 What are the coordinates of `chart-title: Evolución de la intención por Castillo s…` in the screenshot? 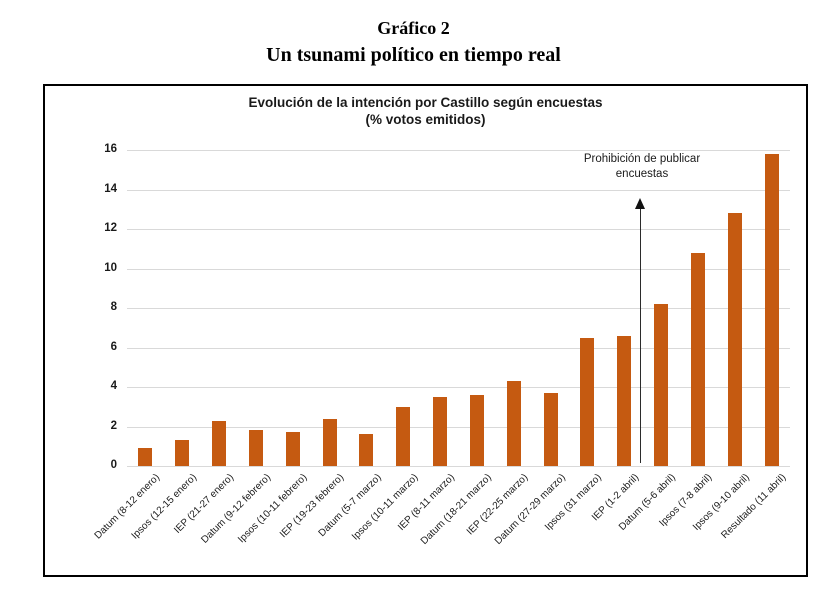 It's located at (425, 102).